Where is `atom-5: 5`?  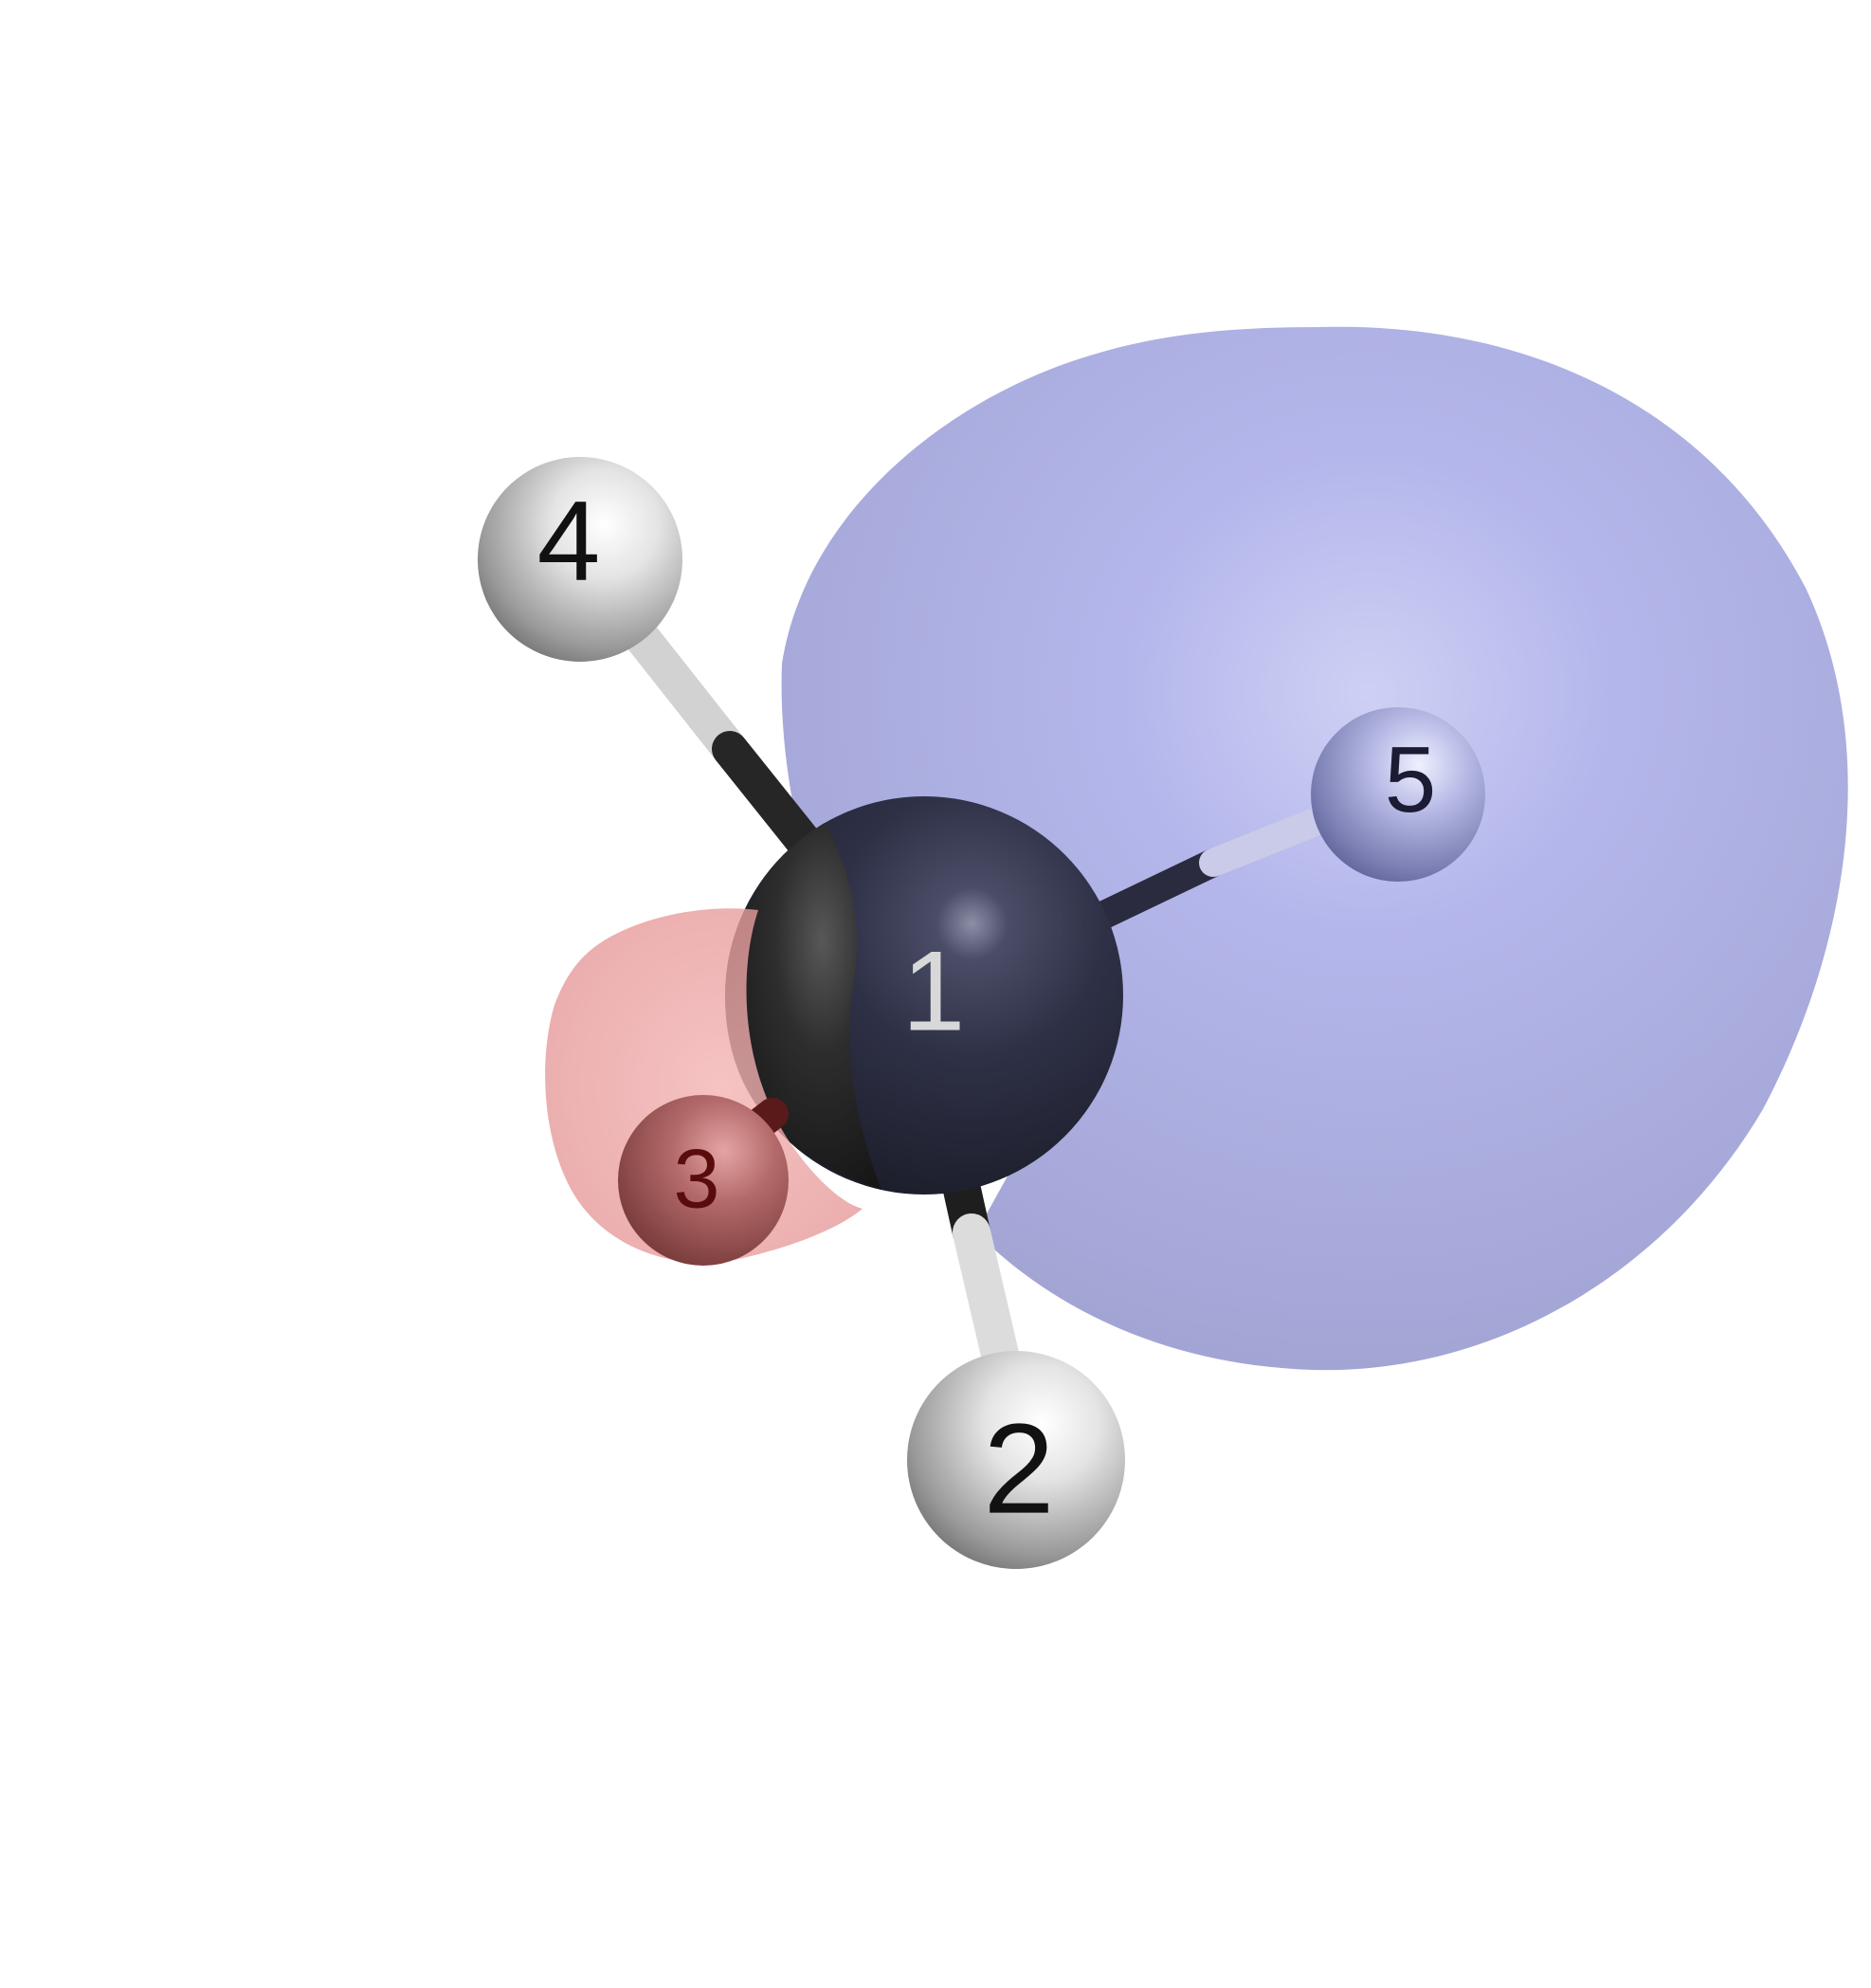
atom-5: 5 is located at coordinates (1398, 794).